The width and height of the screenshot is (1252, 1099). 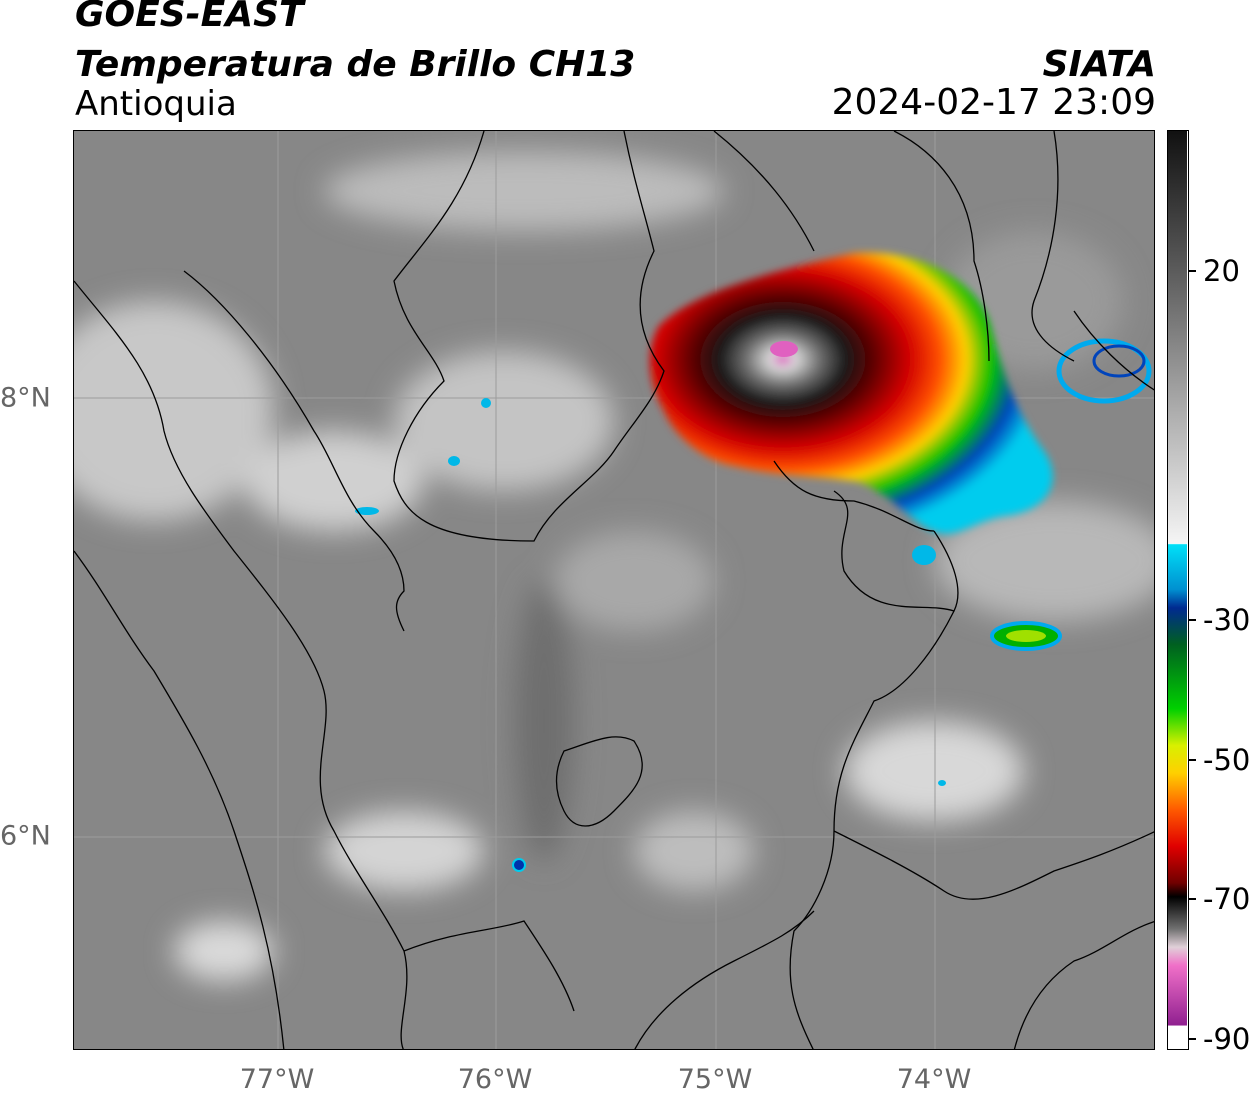 I want to click on lon-tick-75: 75°W, so click(x=715, y=1079).